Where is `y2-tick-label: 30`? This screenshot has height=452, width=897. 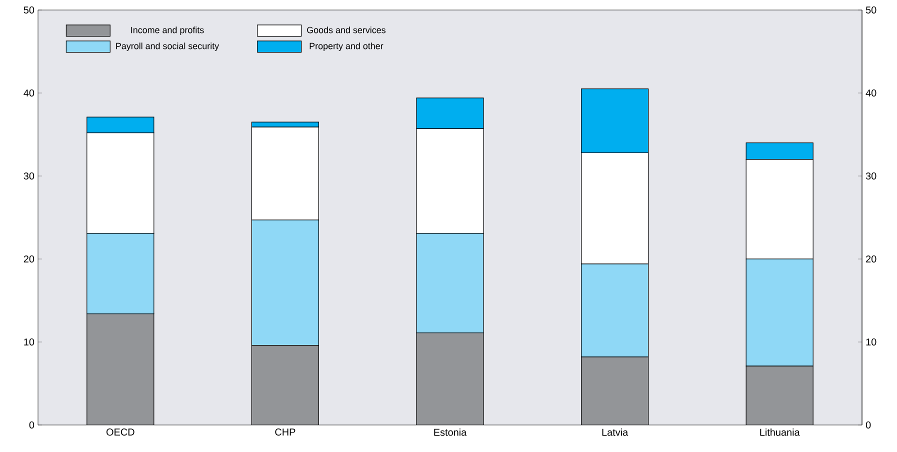 y2-tick-label: 30 is located at coordinates (871, 176).